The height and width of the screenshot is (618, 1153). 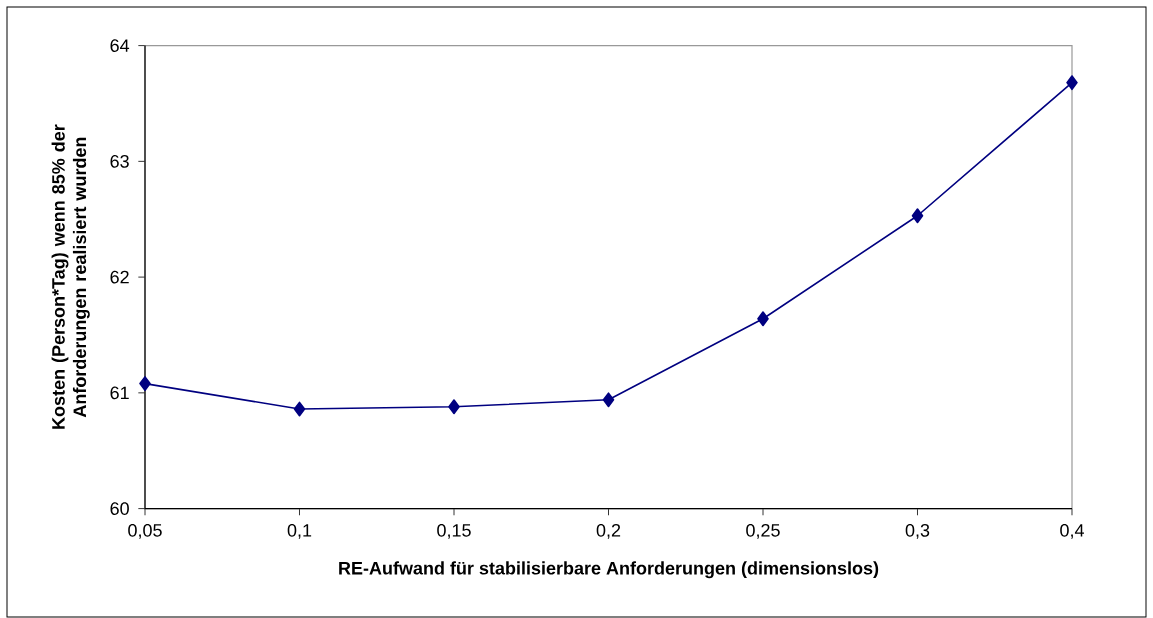 I want to click on x-axis-title: RE-Aufwand für stabilisierbare Anforderungen (dimensionslos), so click(x=609, y=570).